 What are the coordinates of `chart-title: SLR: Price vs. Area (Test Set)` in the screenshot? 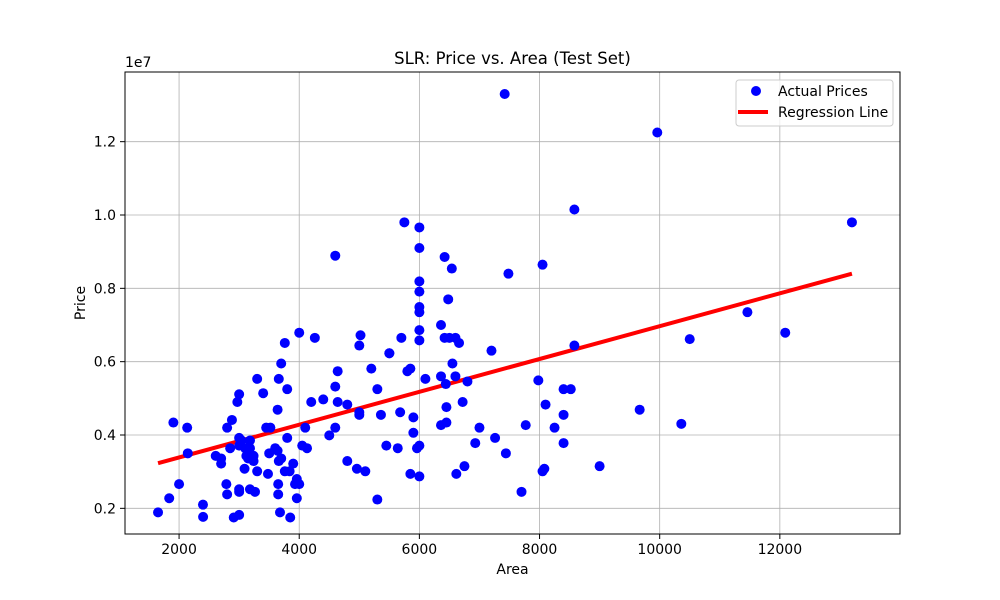 It's located at (512, 58).